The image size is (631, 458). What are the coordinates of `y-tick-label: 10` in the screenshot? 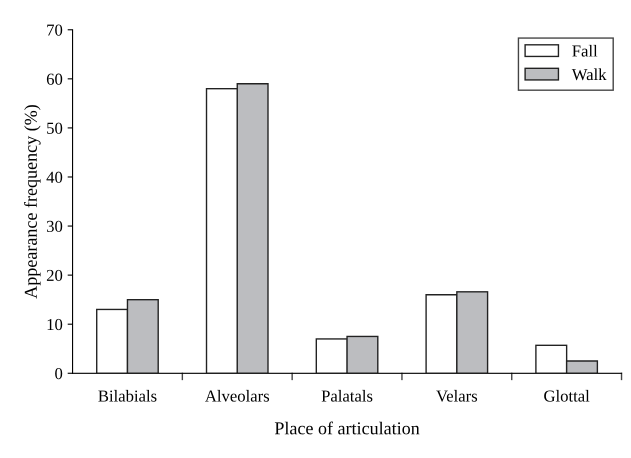 It's located at (55, 324).